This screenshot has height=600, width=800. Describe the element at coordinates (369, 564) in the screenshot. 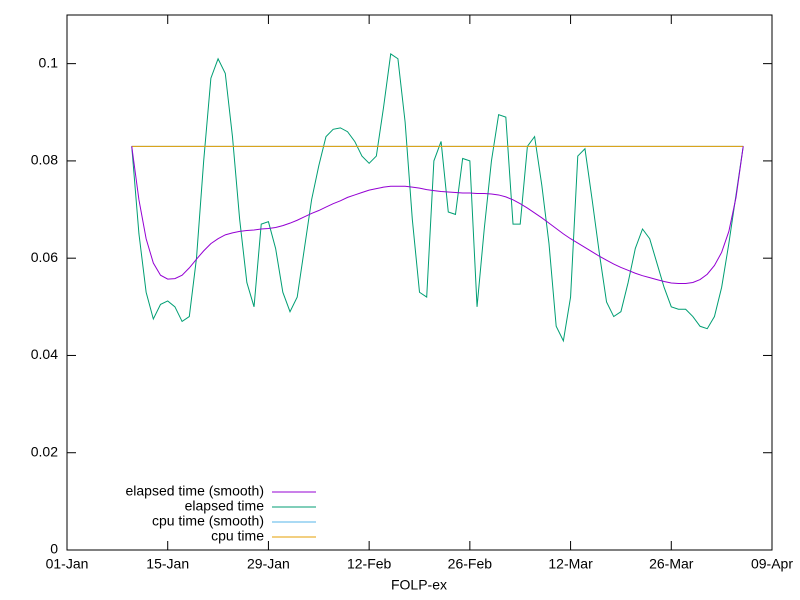

I see `x-tick-label: 12-Feb` at that location.